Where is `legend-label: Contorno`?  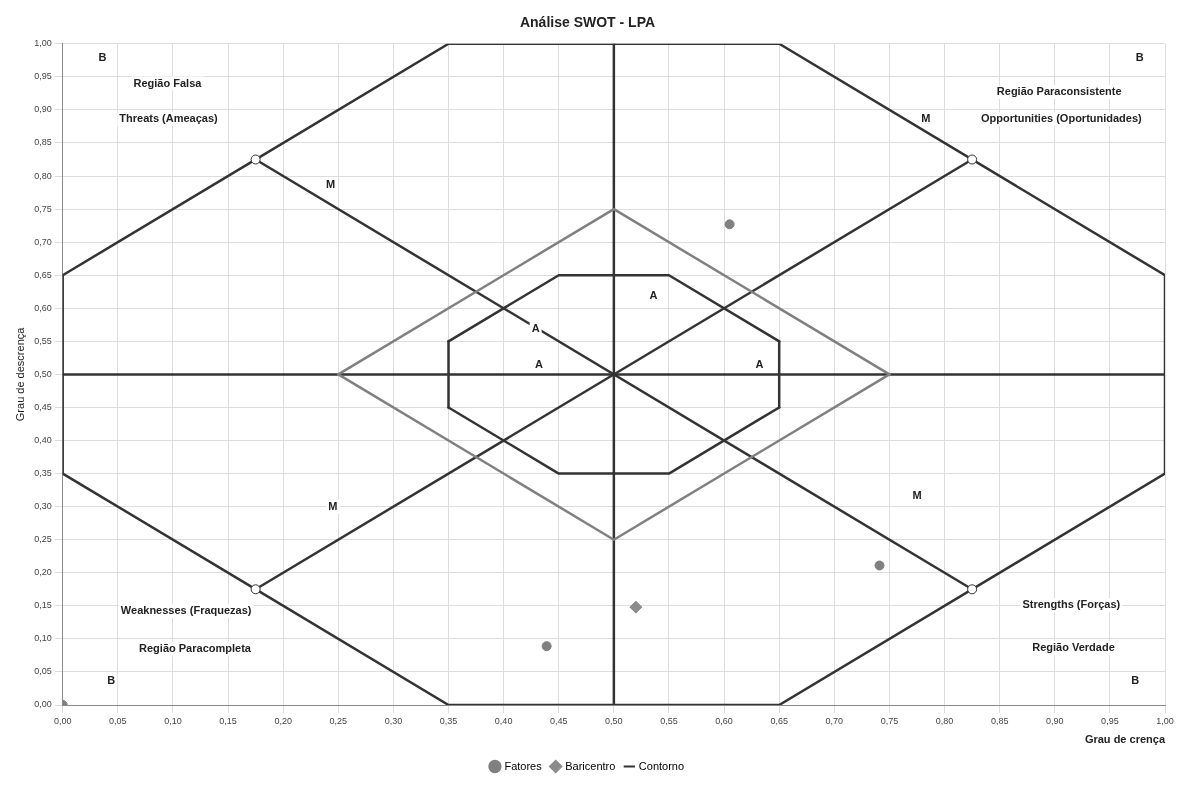 legend-label: Contorno is located at coordinates (661, 765).